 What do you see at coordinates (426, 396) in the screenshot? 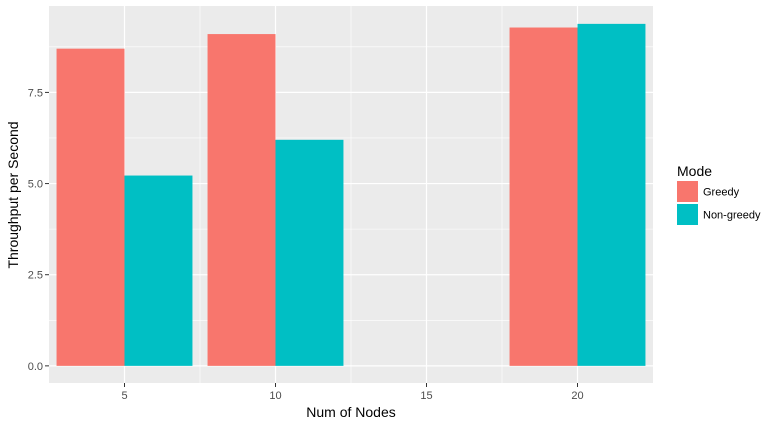
I see `x-tick-label: 15` at bounding box center [426, 396].